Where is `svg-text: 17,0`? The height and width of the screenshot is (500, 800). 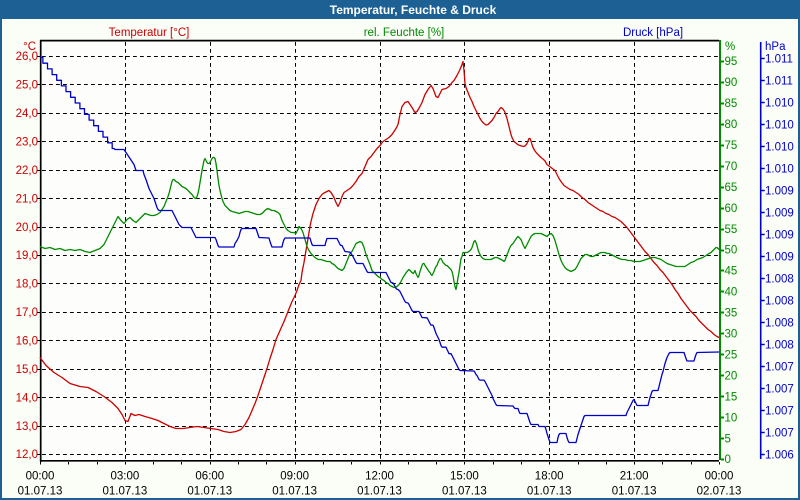
svg-text: 17,0 is located at coordinates (27, 313).